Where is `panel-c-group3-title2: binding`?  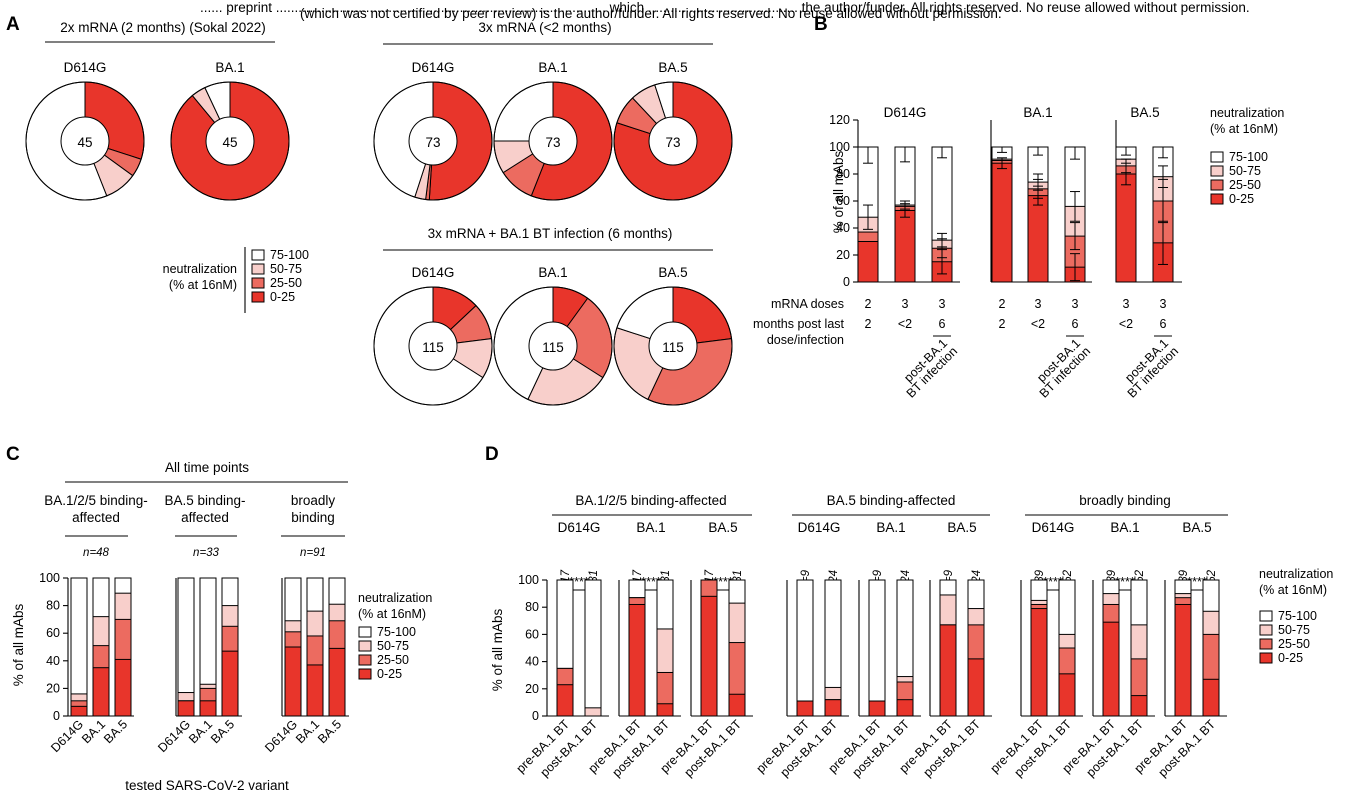 panel-c-group3-title2: binding is located at coordinates (313, 517).